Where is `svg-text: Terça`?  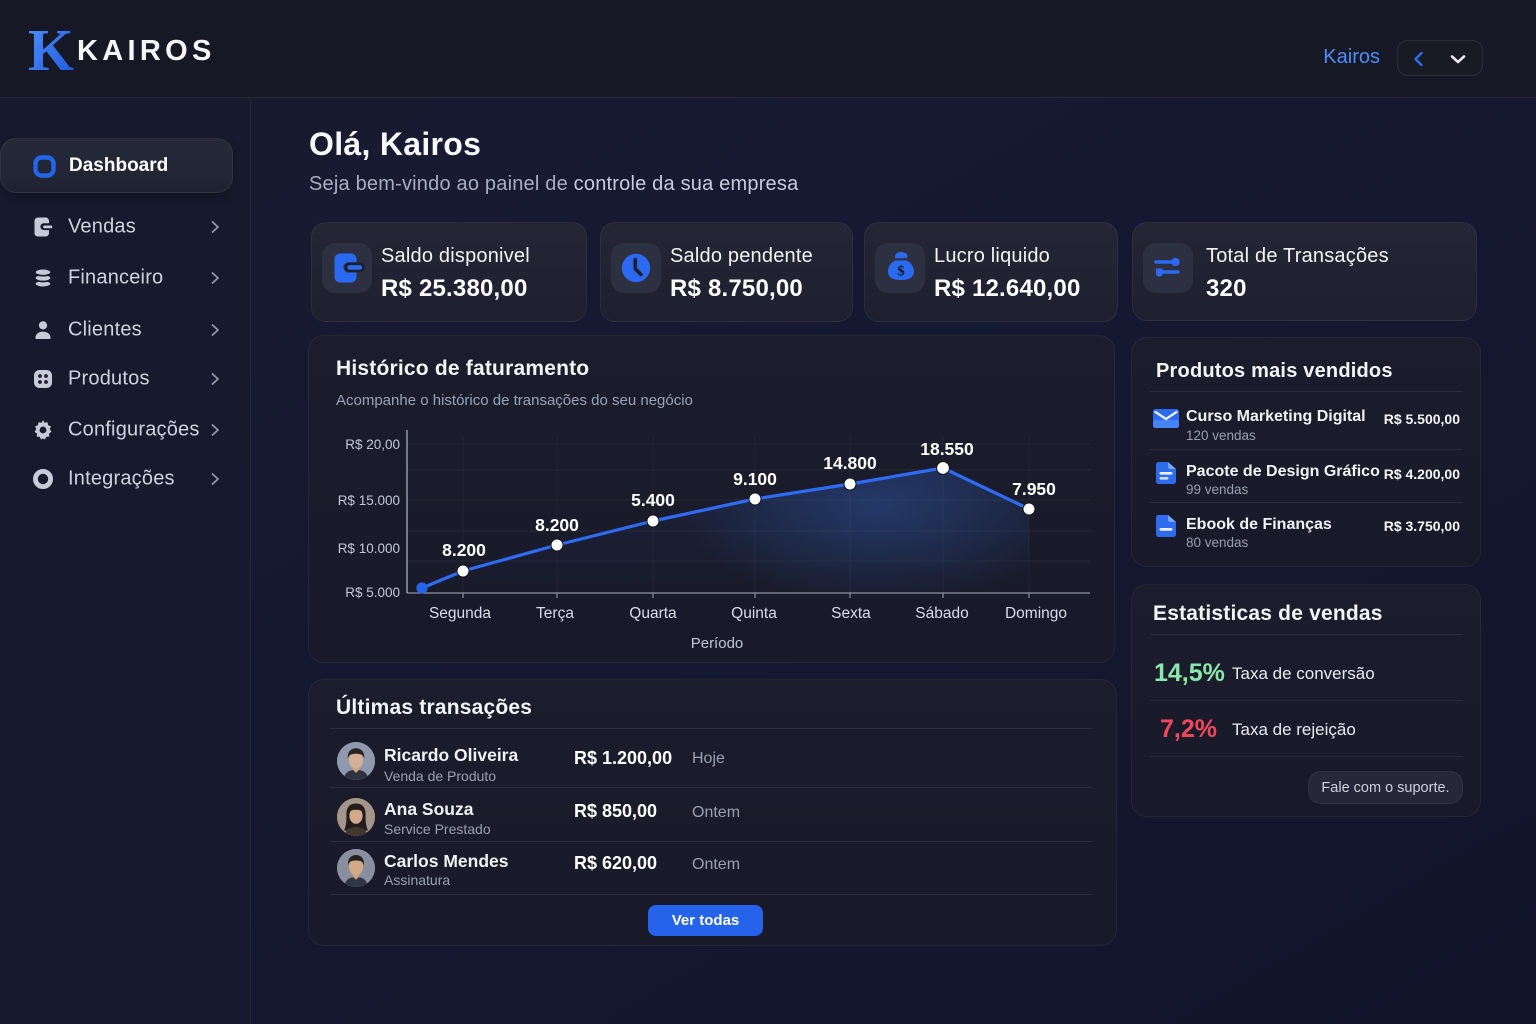
svg-text: Terça is located at coordinates (555, 613).